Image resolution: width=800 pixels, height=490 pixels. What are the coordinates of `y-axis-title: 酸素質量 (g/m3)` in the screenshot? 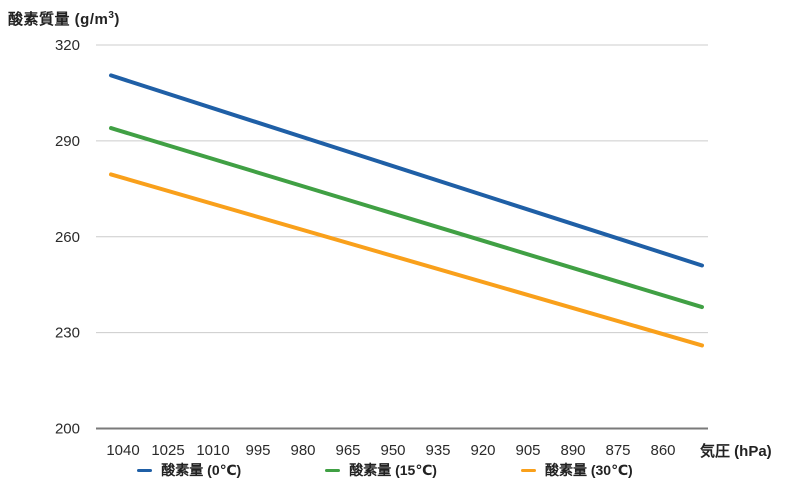 It's located at (64, 18).